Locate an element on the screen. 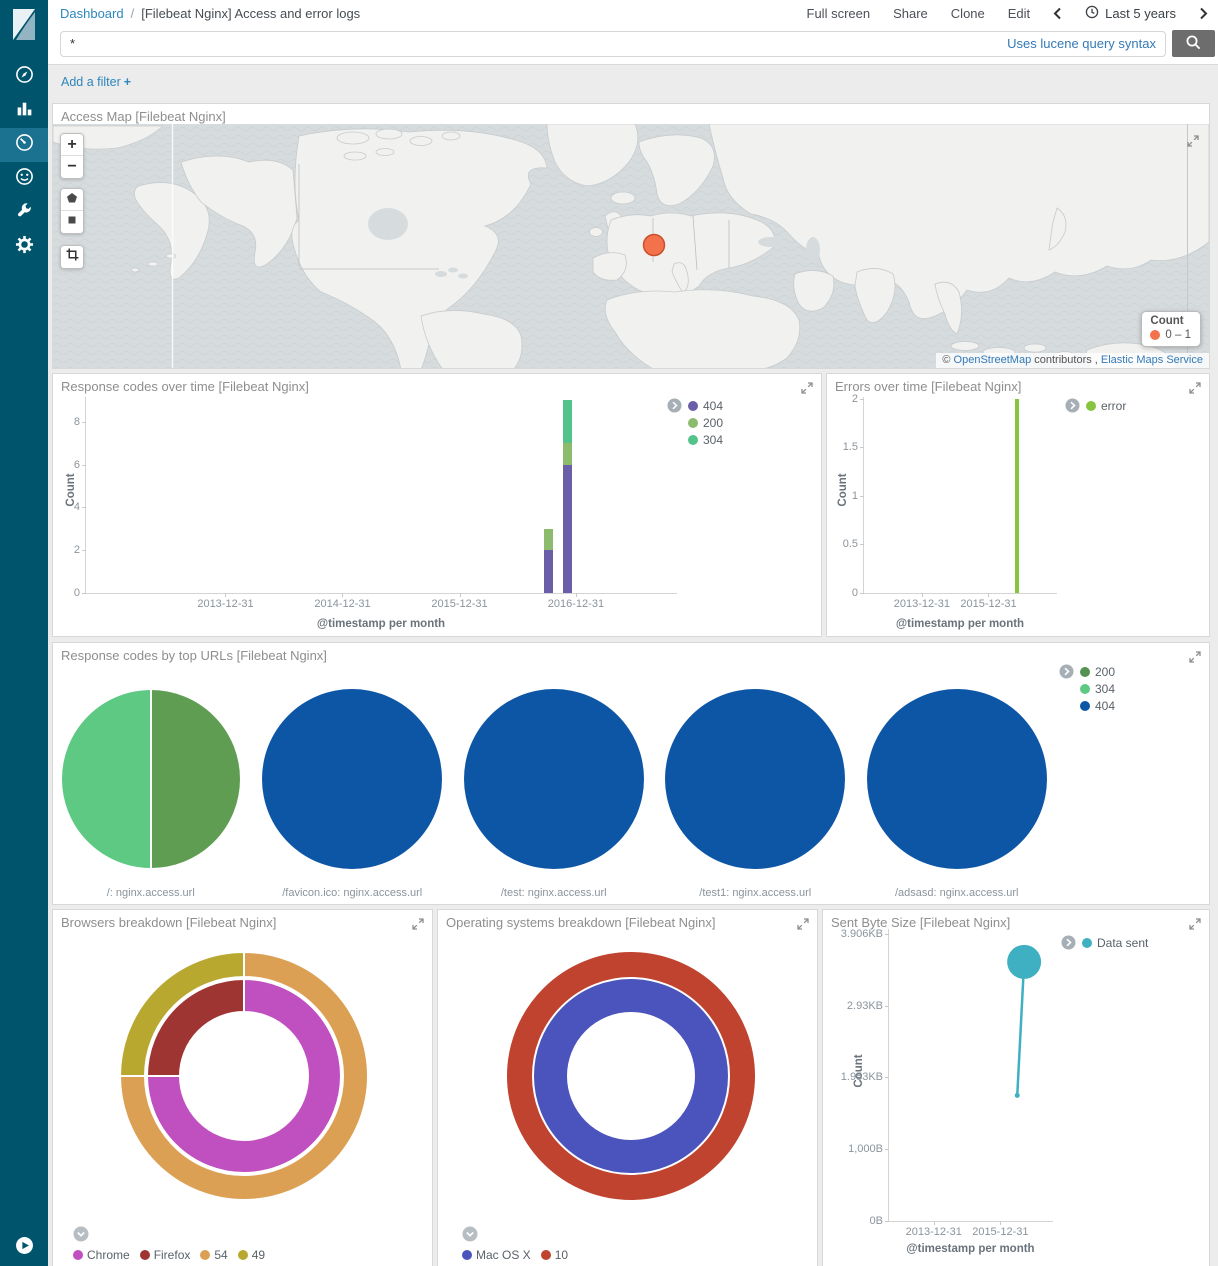 The height and width of the screenshot is (1266, 1218). donut-segment-Firefox is located at coordinates (195, 1027).